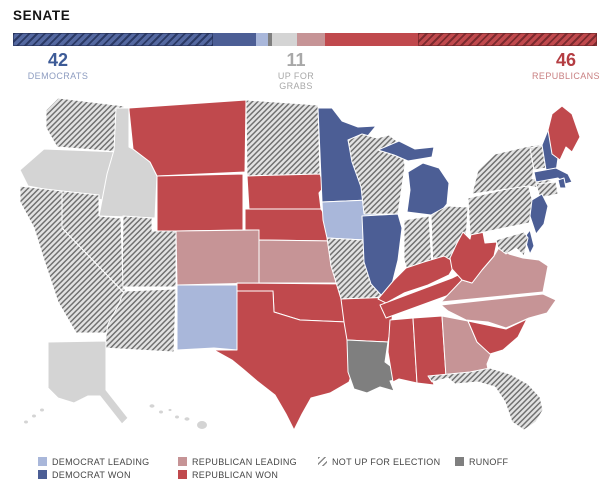  Describe the element at coordinates (244, 461) in the screenshot. I see `legend-label: REPUBLICAN LEADING` at that location.